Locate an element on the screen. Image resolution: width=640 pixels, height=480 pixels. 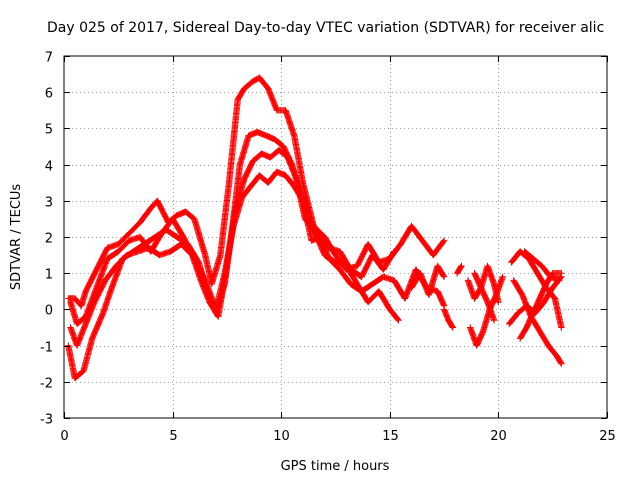
y-tick-label: 4 is located at coordinates (49, 167).